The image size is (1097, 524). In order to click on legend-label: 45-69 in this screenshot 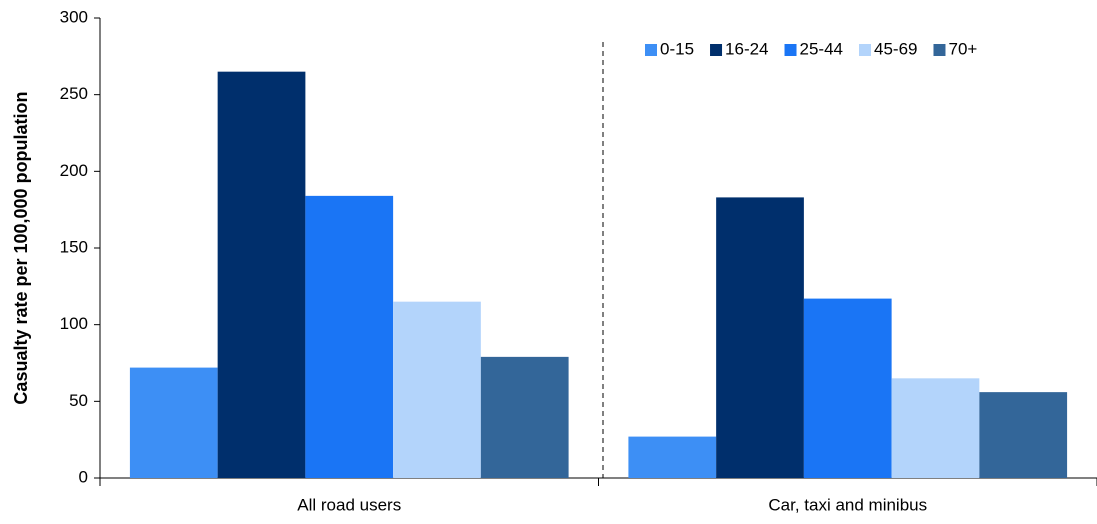, I will do `click(895, 48)`.